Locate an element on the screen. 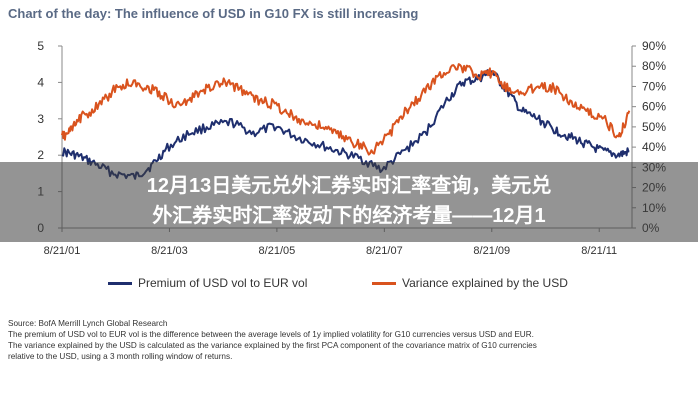 This screenshot has width=698, height=400. x-tick-label: 8/21/07 is located at coordinates (384, 251).